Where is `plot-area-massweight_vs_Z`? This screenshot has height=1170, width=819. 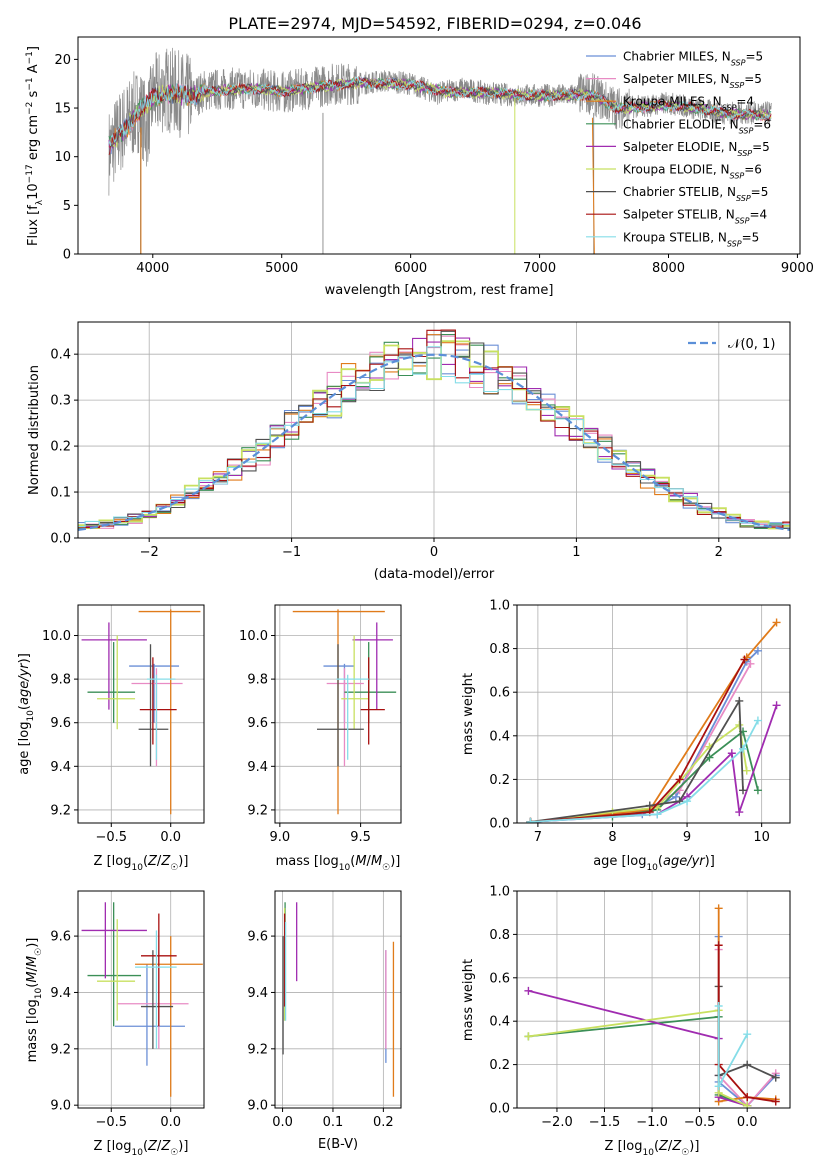
plot-area-massweight_vs_Z is located at coordinates (652, 1006).